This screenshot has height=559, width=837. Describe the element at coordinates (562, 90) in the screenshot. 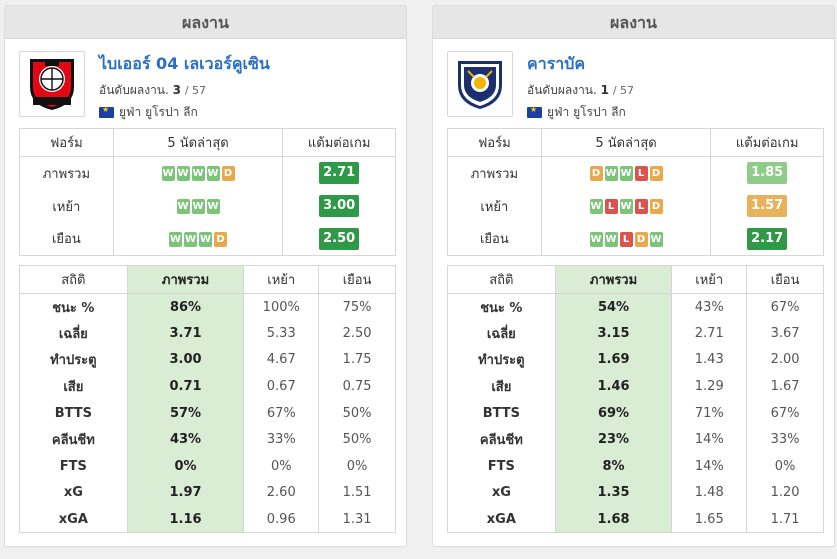

I see `rank-label: อันดับผลงาน.` at that location.